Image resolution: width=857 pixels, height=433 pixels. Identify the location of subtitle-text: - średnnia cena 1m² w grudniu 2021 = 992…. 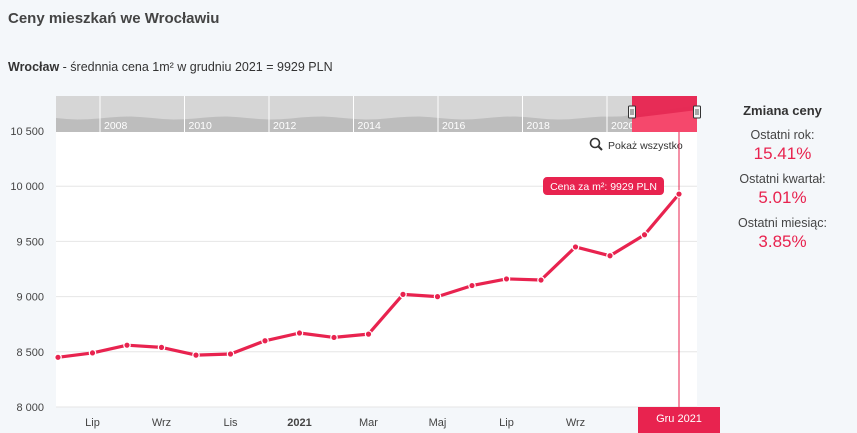
(196, 67).